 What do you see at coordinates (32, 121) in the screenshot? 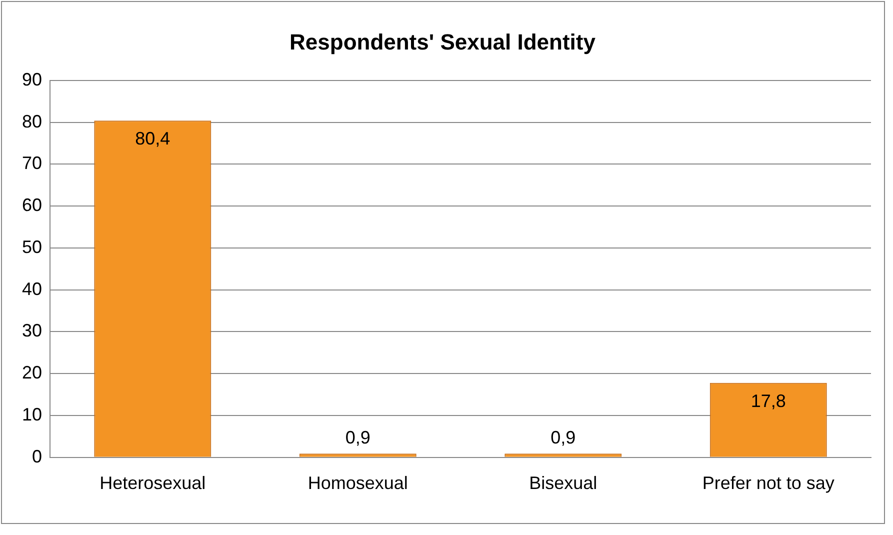
I see `y-tick-label: 80` at bounding box center [32, 121].